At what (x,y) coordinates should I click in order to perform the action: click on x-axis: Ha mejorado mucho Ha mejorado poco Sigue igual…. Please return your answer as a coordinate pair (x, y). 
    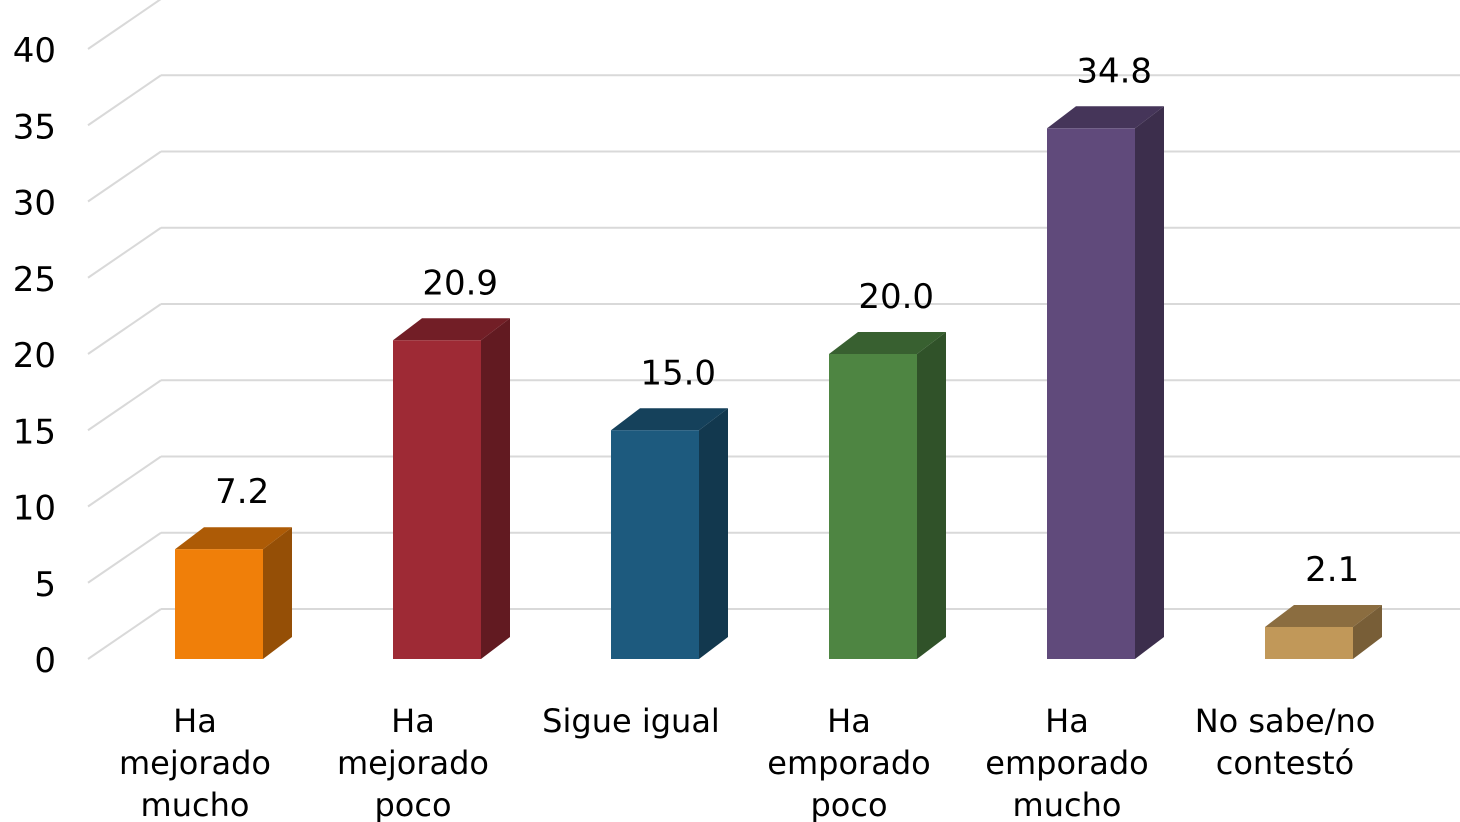
    Looking at the image, I should click on (747, 762).